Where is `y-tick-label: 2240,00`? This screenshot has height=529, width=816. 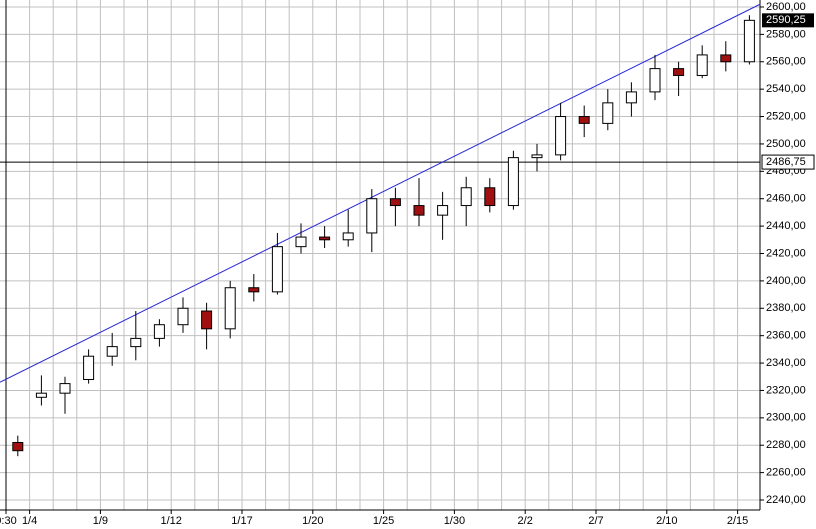
y-tick-label: 2240,00 is located at coordinates (786, 500).